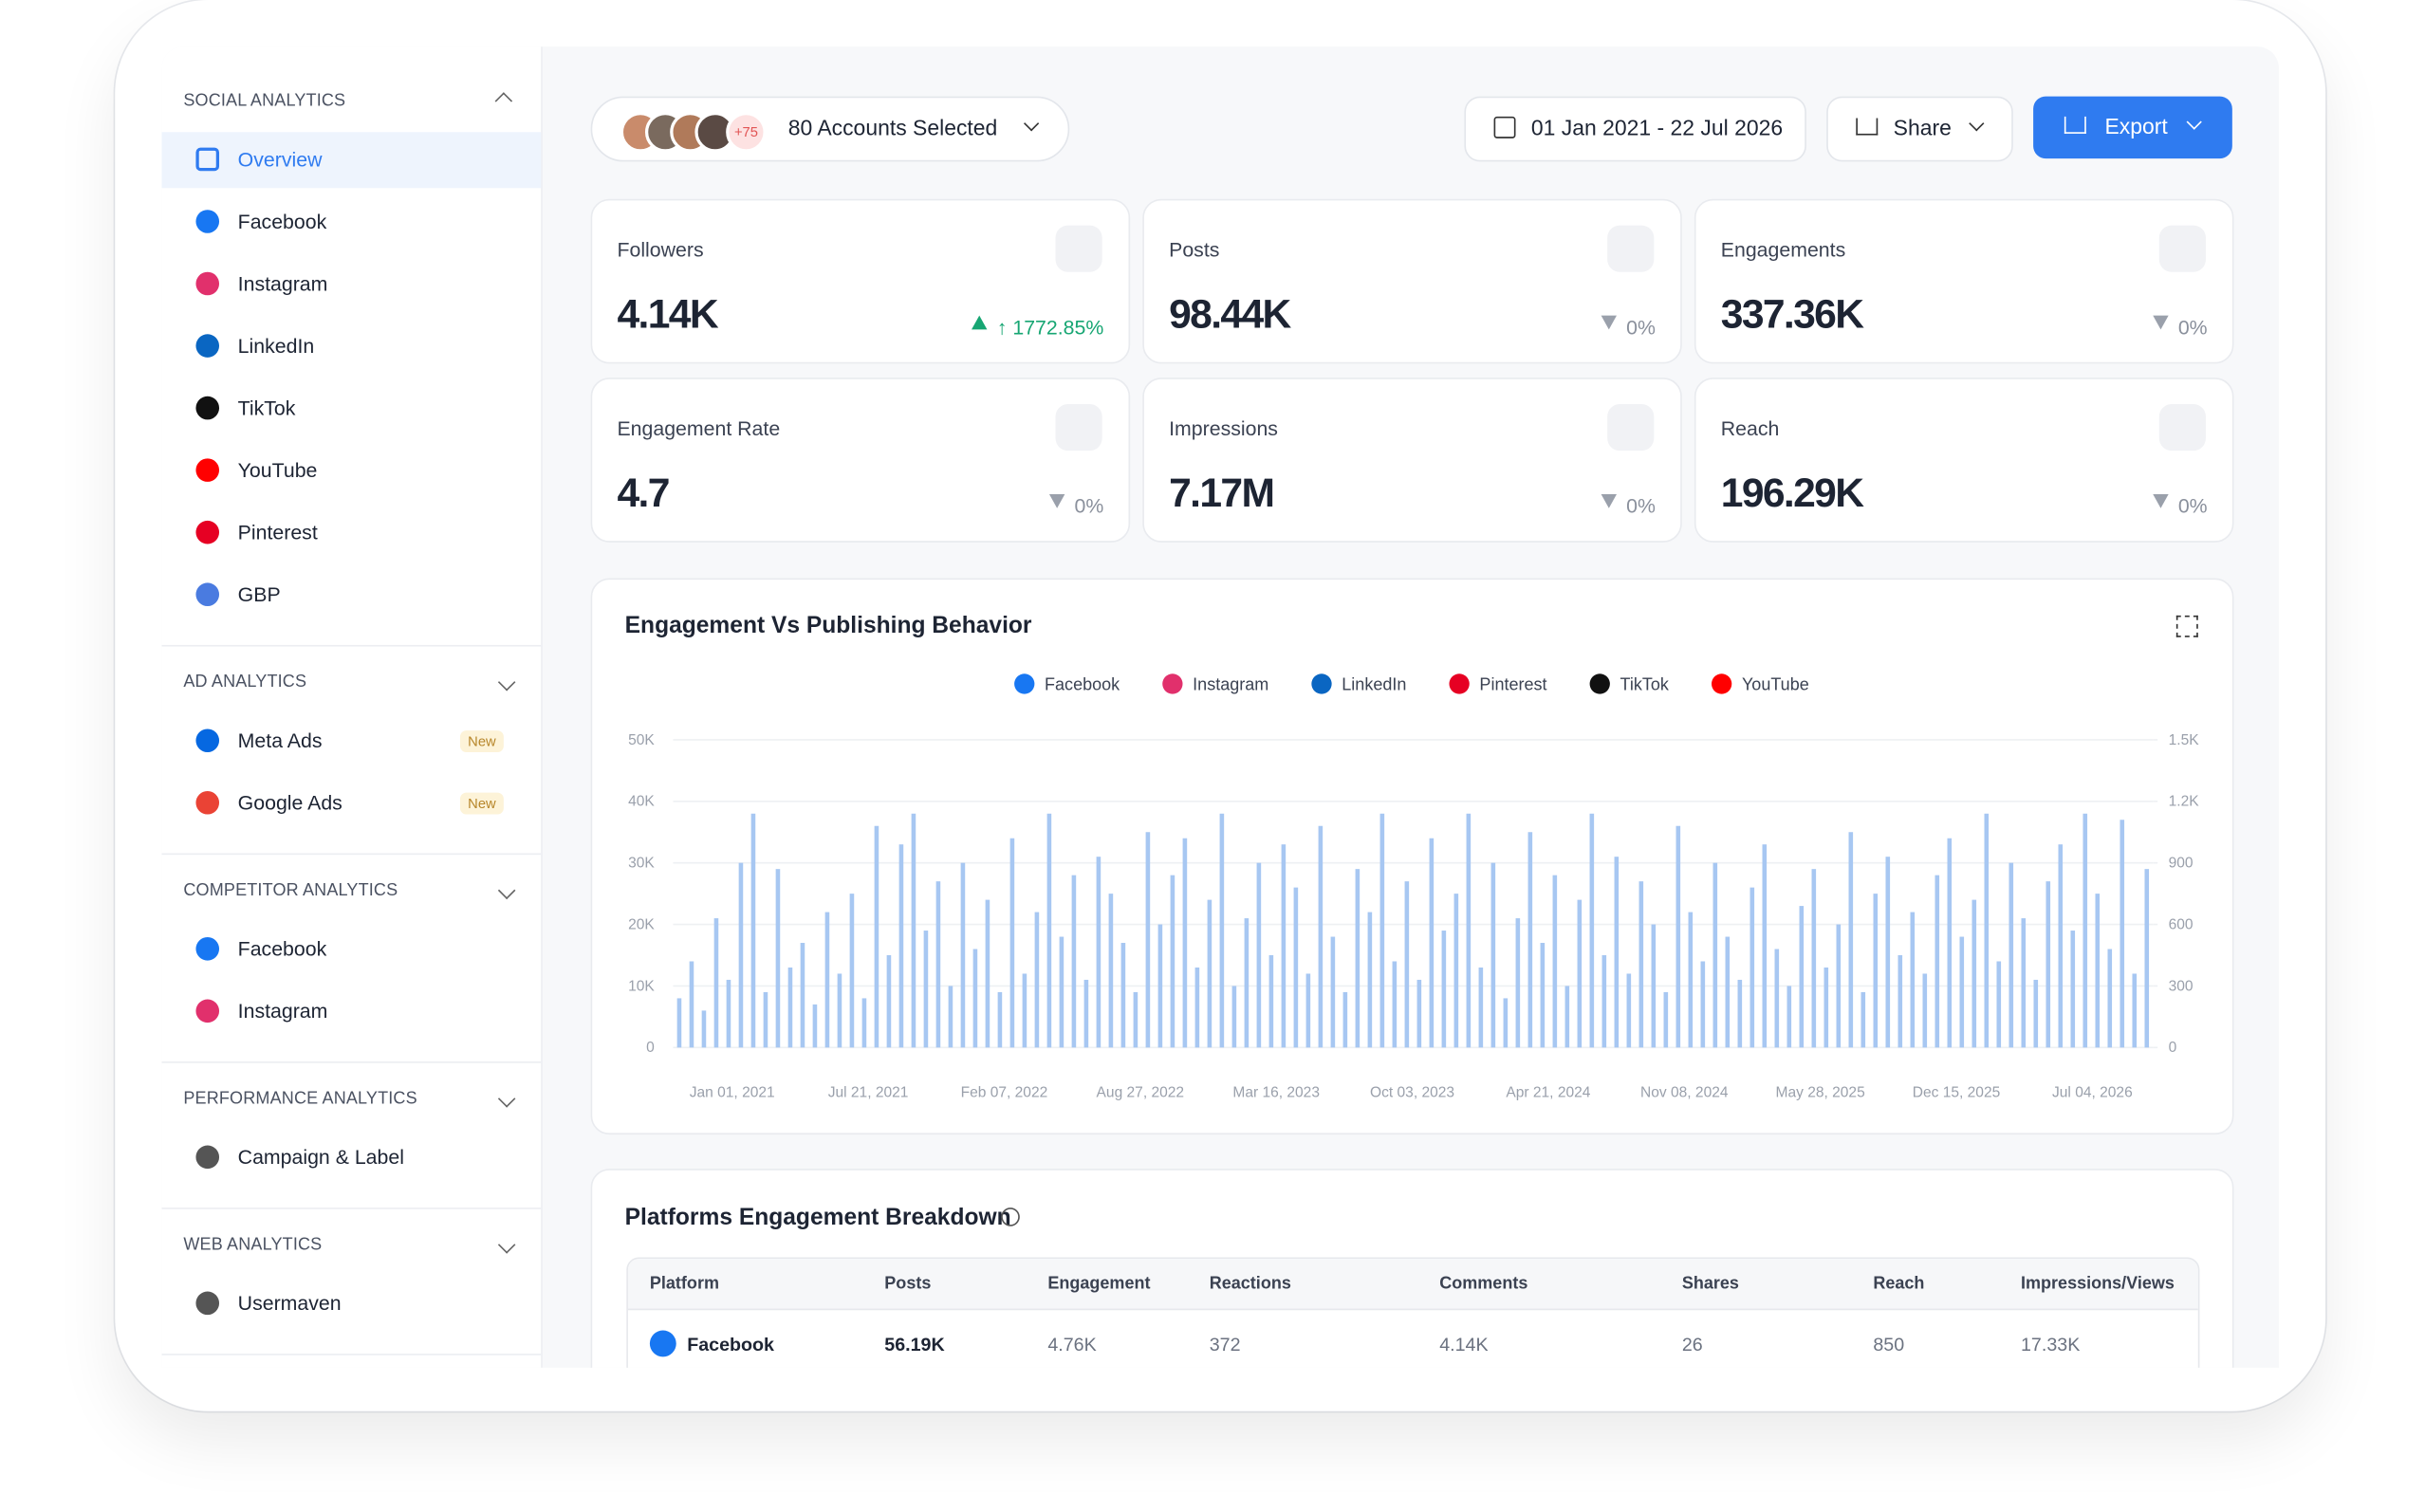 Image resolution: width=2425 pixels, height=1512 pixels. Describe the element at coordinates (2132, 127) in the screenshot. I see `export-button: Export` at that location.